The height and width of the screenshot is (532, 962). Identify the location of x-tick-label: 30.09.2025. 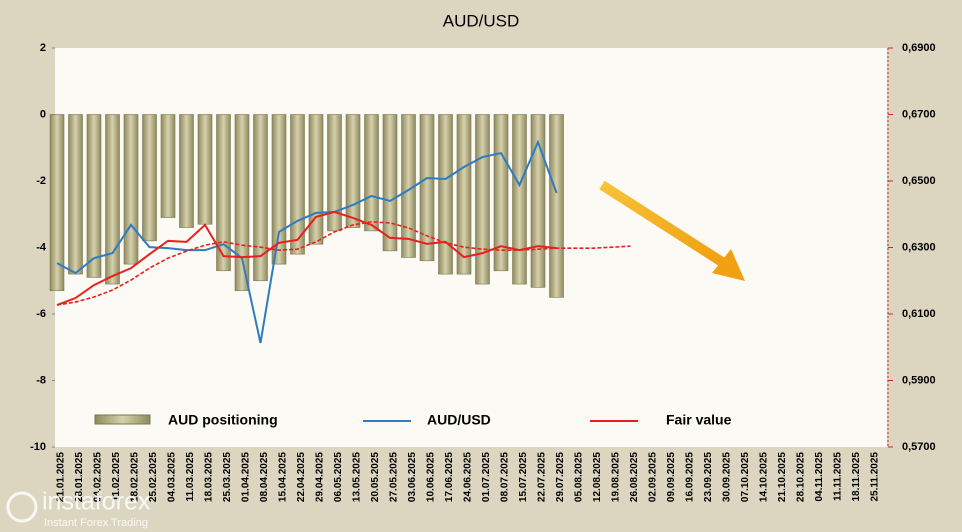
(727, 477).